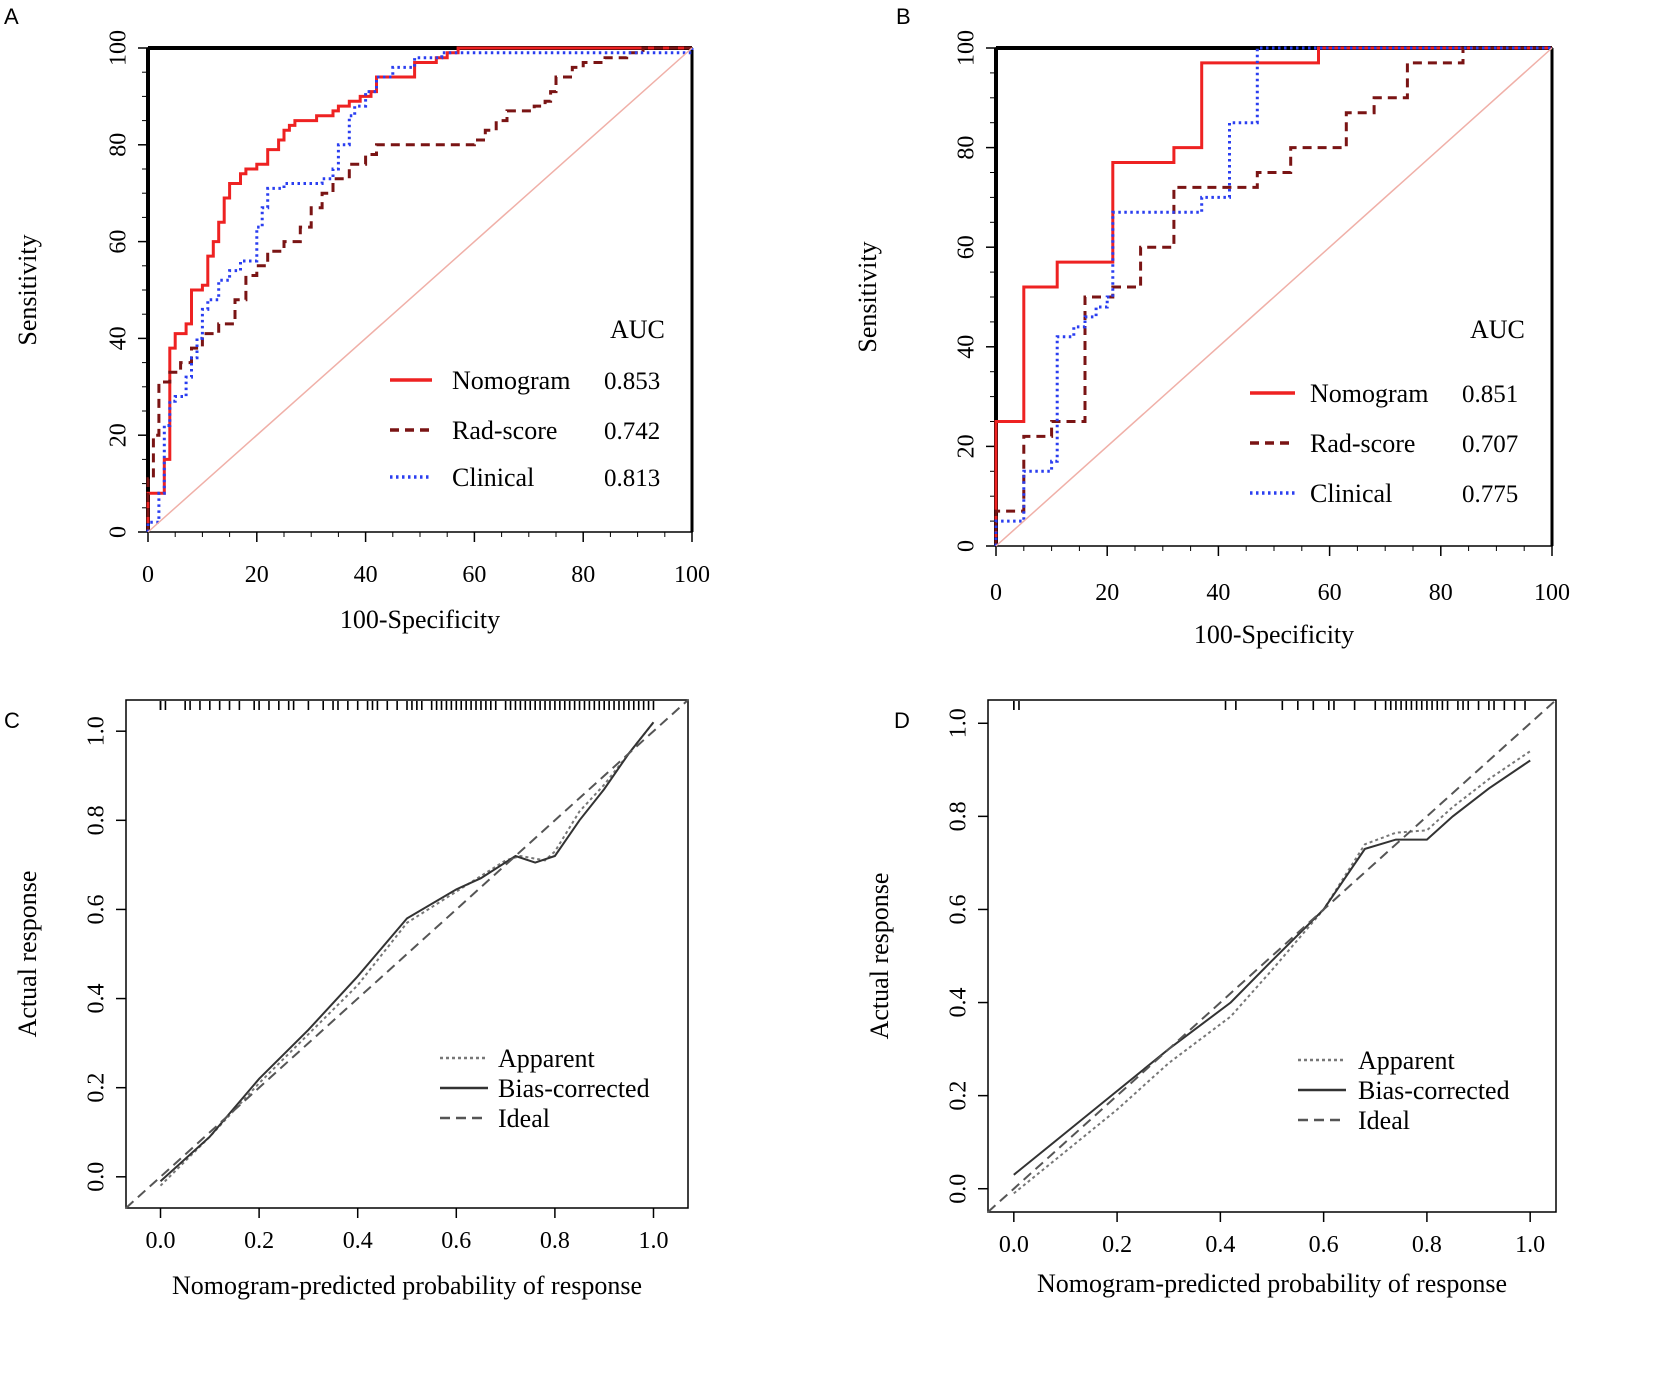 This screenshot has height=1375, width=1654. I want to click on series-line-nomogram, so click(1273, 296).